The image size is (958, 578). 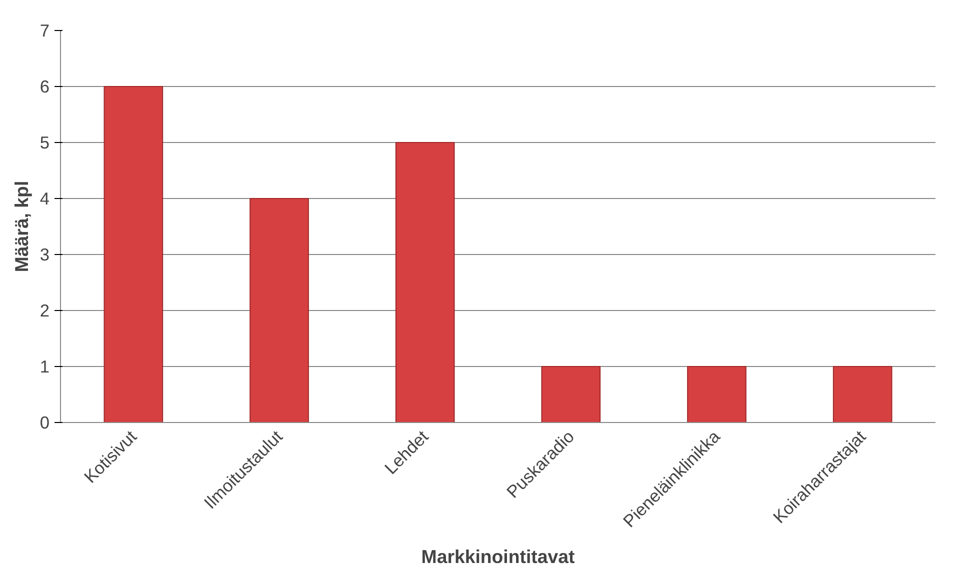 What do you see at coordinates (45, 422) in the screenshot?
I see `y-tick-label: 0` at bounding box center [45, 422].